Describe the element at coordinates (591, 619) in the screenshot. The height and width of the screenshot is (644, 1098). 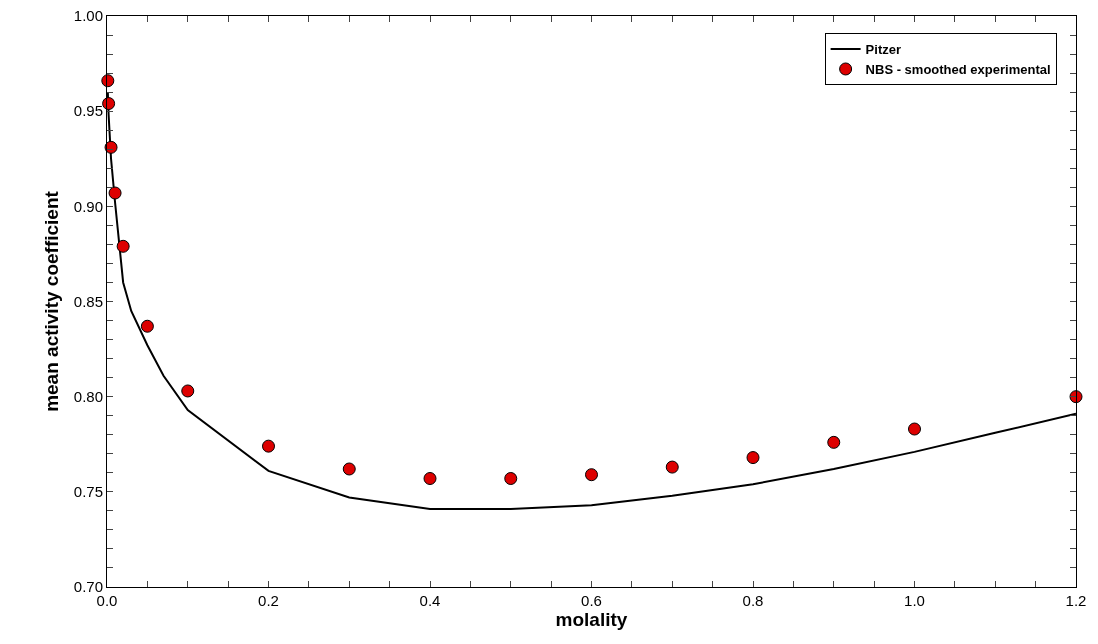
I see `x-axis-title: molality` at that location.